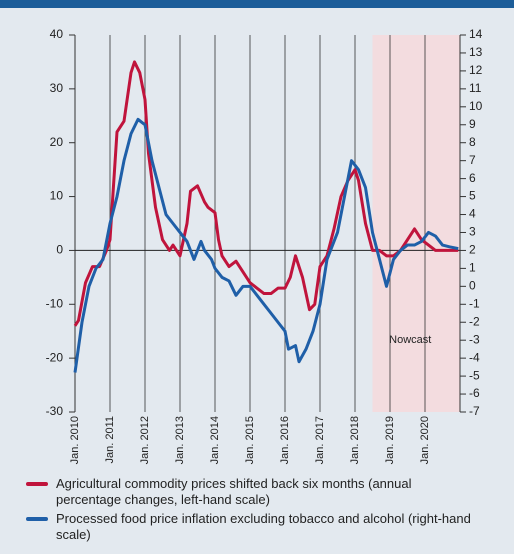 This screenshot has width=514, height=554. I want to click on x-tick-label: Jan. 2010, so click(75, 440).